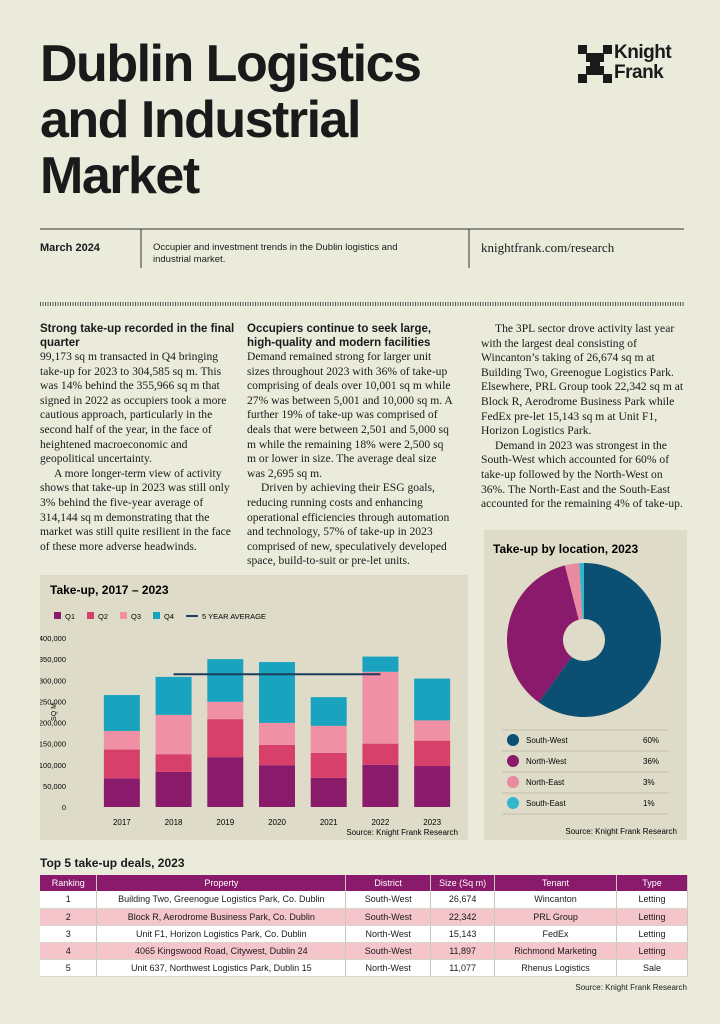 This screenshot has height=1024, width=720. Describe the element at coordinates (555, 934) in the screenshot. I see `table-cell: FedEx` at that location.